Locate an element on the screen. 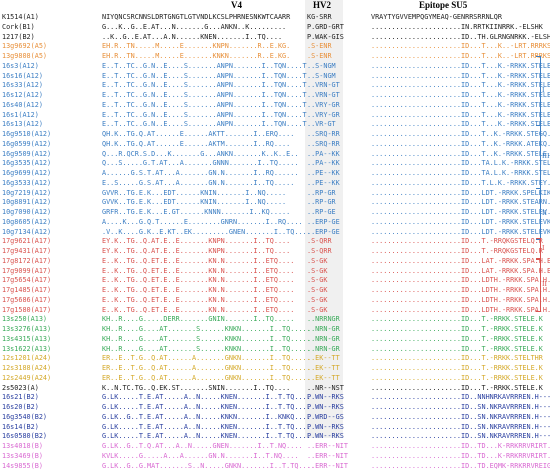 The width and height of the screenshot is (550, 471). sequence-name: 13s3276(A13) is located at coordinates (26, 330).